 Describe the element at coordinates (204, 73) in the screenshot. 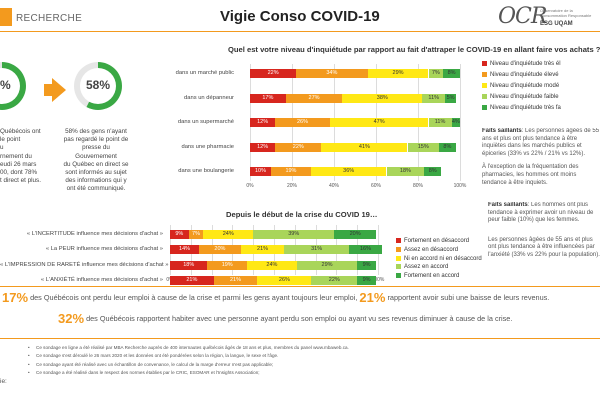

I see `category-label: dans un marché public` at that location.